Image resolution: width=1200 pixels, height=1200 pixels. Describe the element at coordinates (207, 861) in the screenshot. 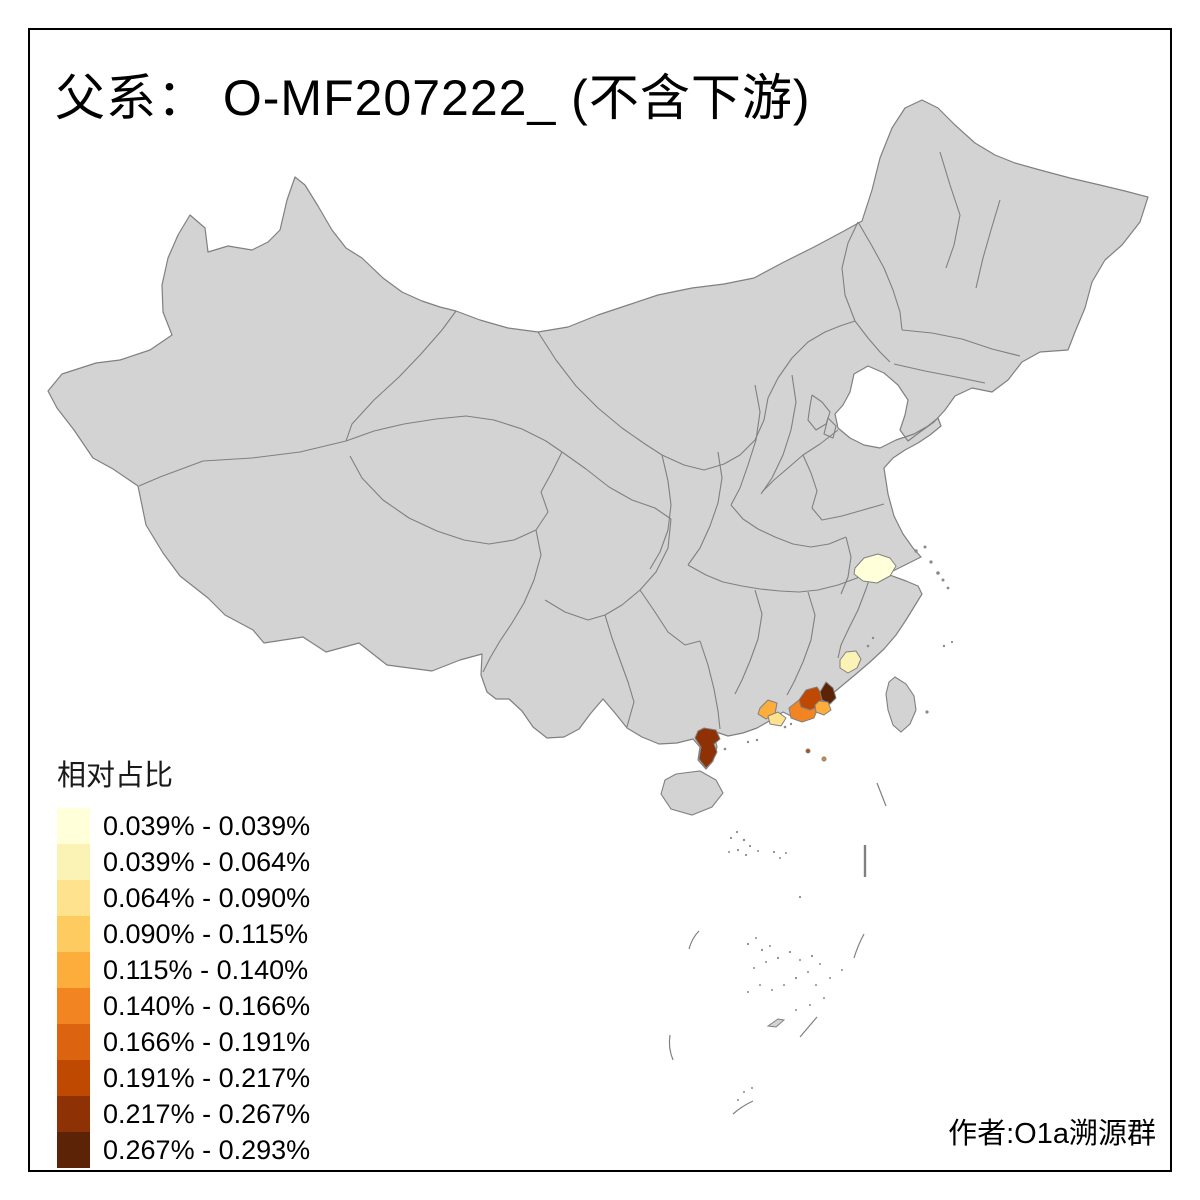

I see `legend-class-label: 0.039% - 0.064%` at that location.